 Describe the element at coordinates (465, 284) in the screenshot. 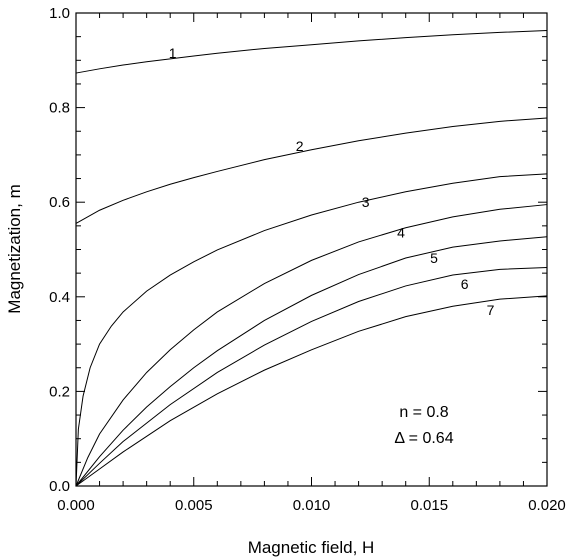

I see `series-label-6: 6` at that location.